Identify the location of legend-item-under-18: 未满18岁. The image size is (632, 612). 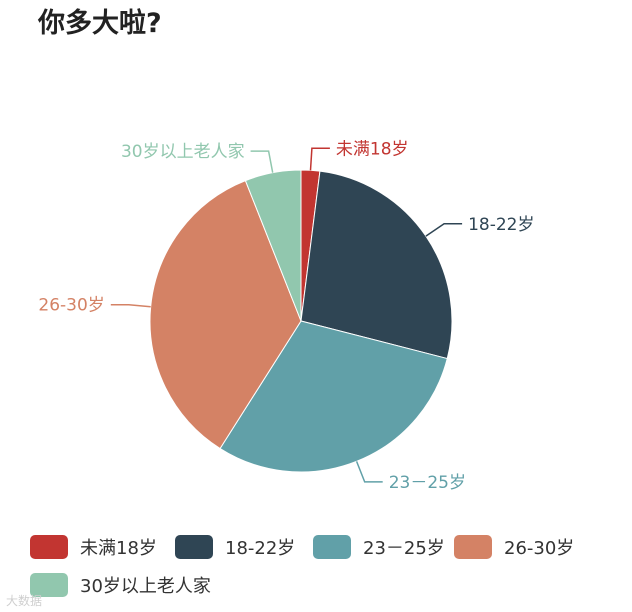
(93, 547).